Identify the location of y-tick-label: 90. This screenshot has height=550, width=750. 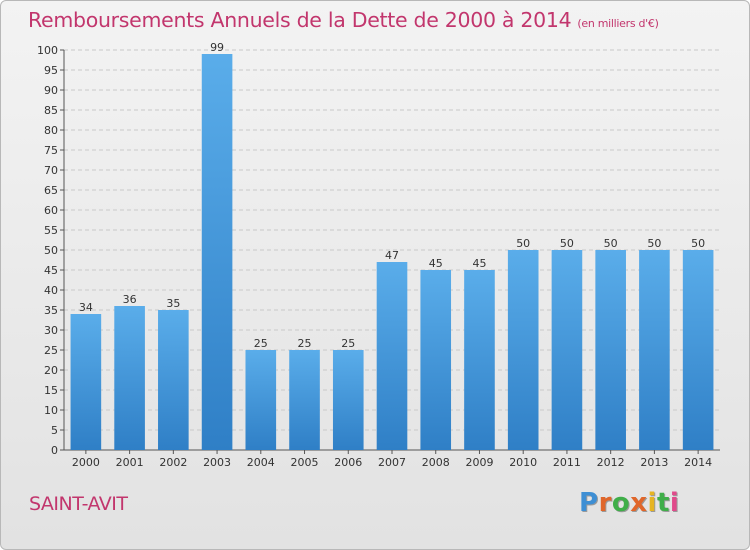
(51, 90).